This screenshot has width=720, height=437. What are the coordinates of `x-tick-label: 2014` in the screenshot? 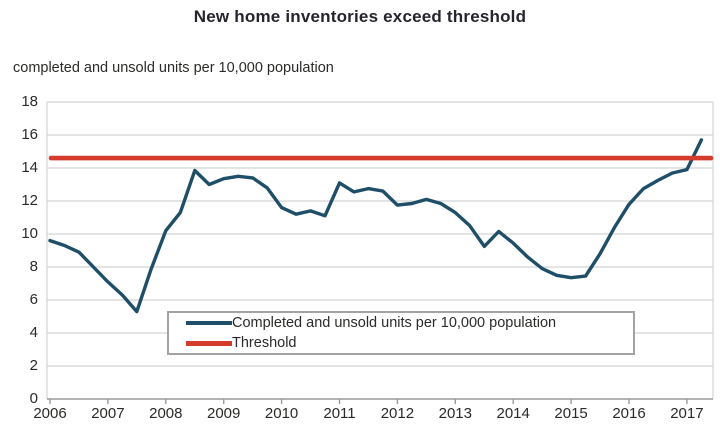 It's located at (513, 413).